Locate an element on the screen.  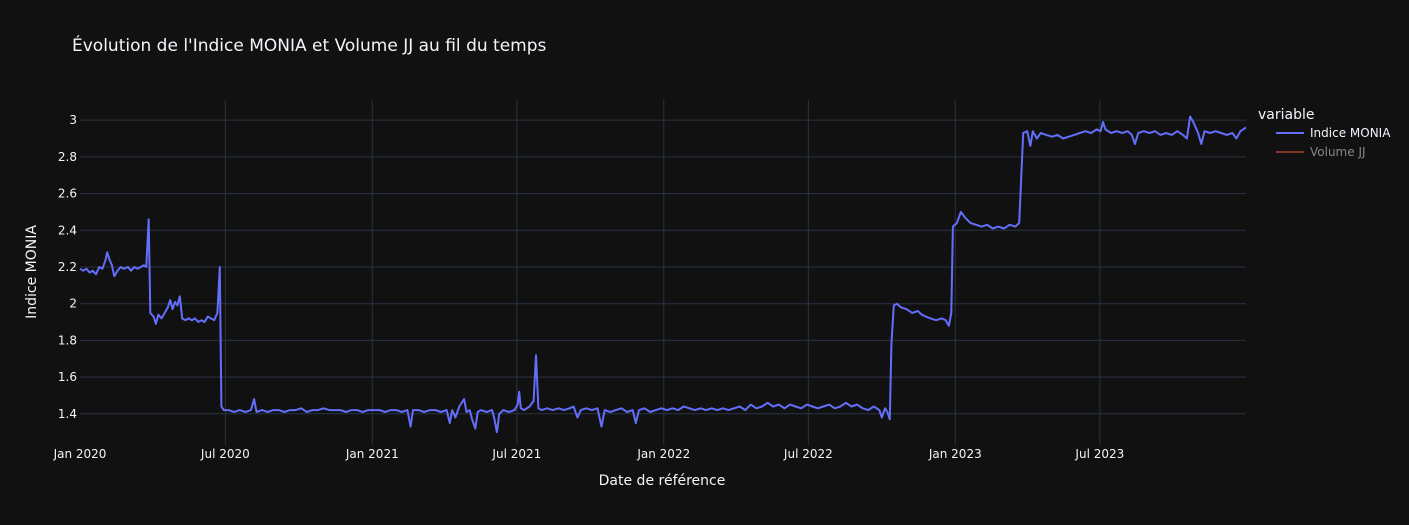
legend-title: variable is located at coordinates (1286, 115).